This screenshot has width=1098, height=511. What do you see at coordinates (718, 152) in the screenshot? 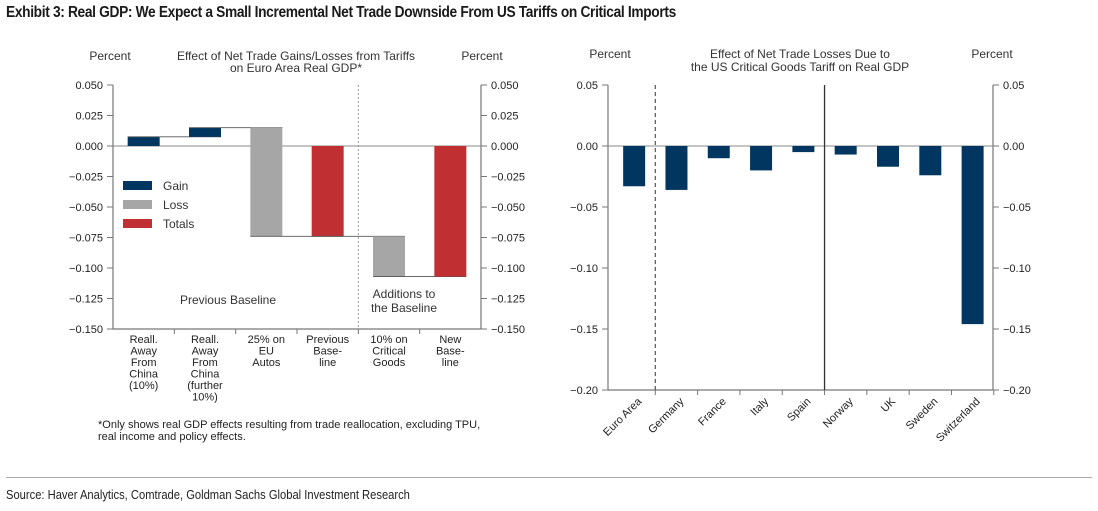
I see `bar-france` at bounding box center [718, 152].